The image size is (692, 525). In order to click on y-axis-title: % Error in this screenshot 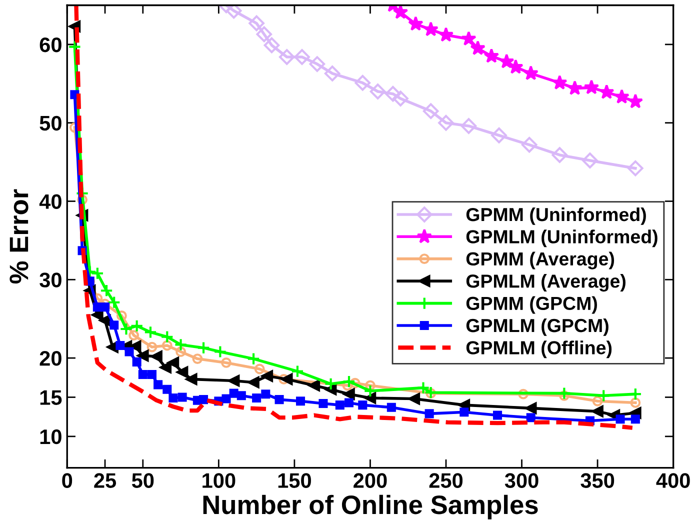, I will do `click(19, 236)`.